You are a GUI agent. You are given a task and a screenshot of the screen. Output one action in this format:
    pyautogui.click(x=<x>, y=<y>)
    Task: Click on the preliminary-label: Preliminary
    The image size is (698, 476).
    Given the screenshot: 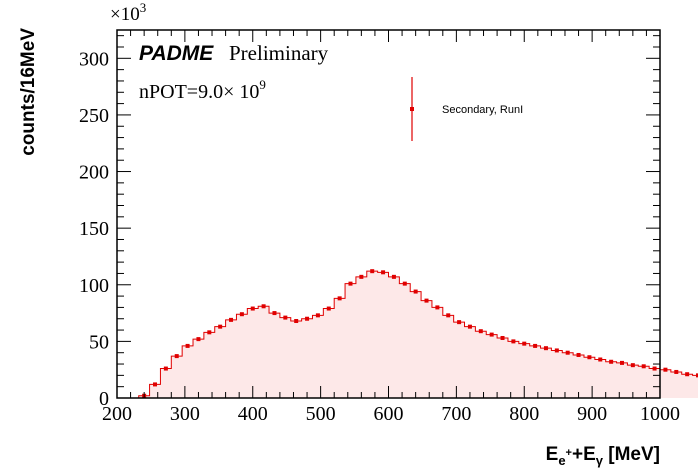 What is the action you would take?
    pyautogui.click(x=279, y=53)
    